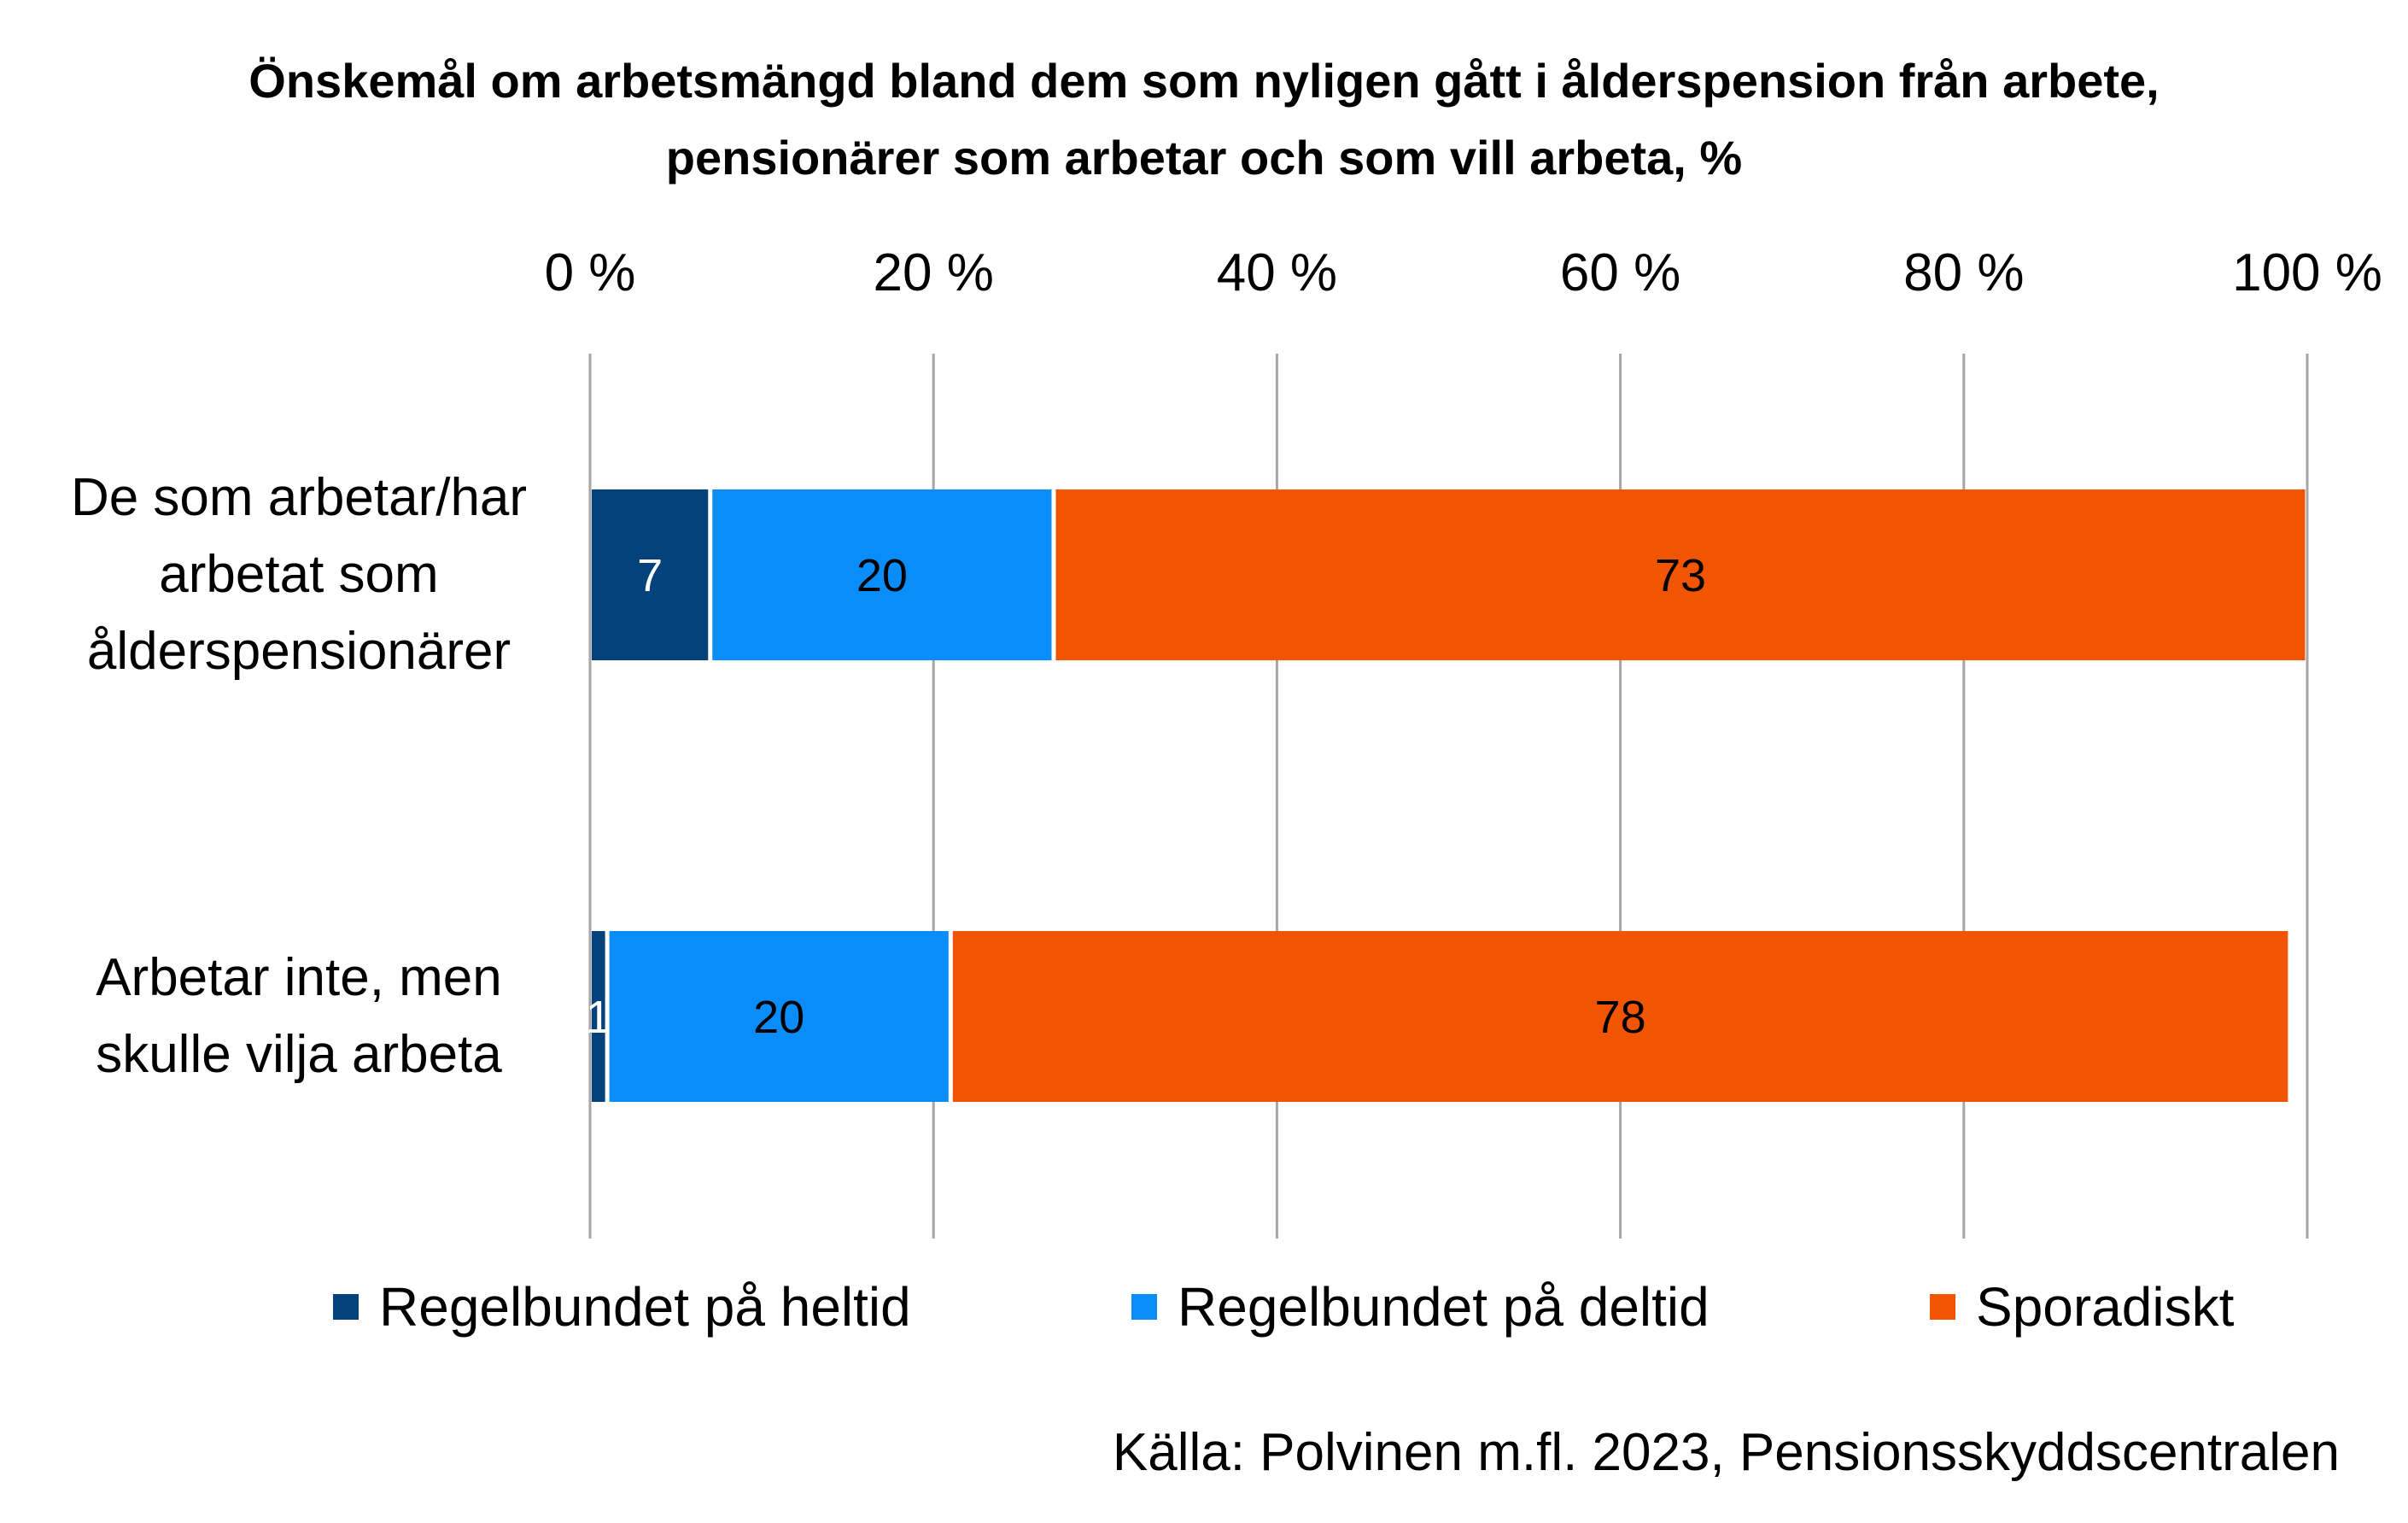 The width and height of the screenshot is (2408, 1523). Describe the element at coordinates (1620, 272) in the screenshot. I see `x-tick-label: 60 %` at that location.